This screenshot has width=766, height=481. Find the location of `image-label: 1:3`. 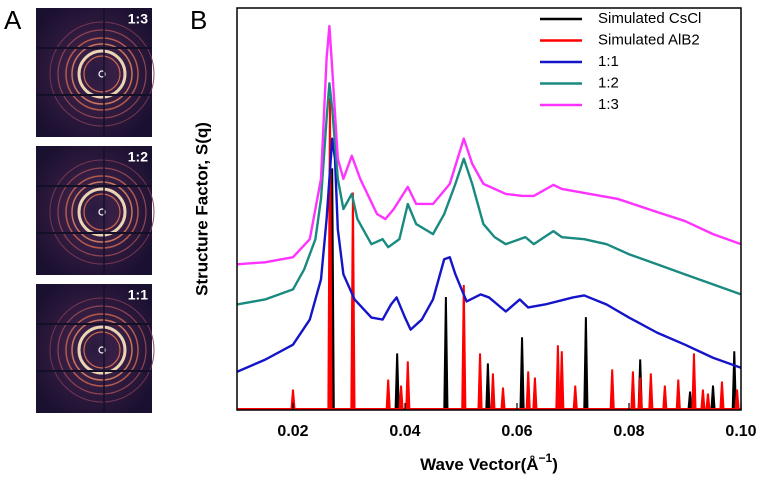

image-label: 1:3 is located at coordinates (138, 19).